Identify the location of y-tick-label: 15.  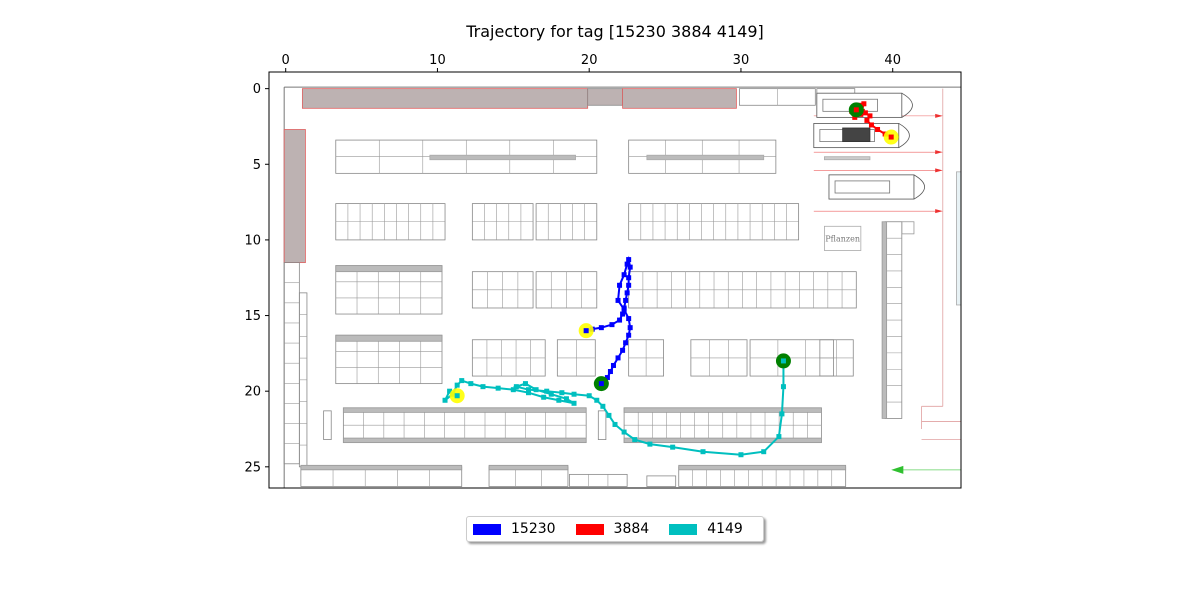
(252, 316).